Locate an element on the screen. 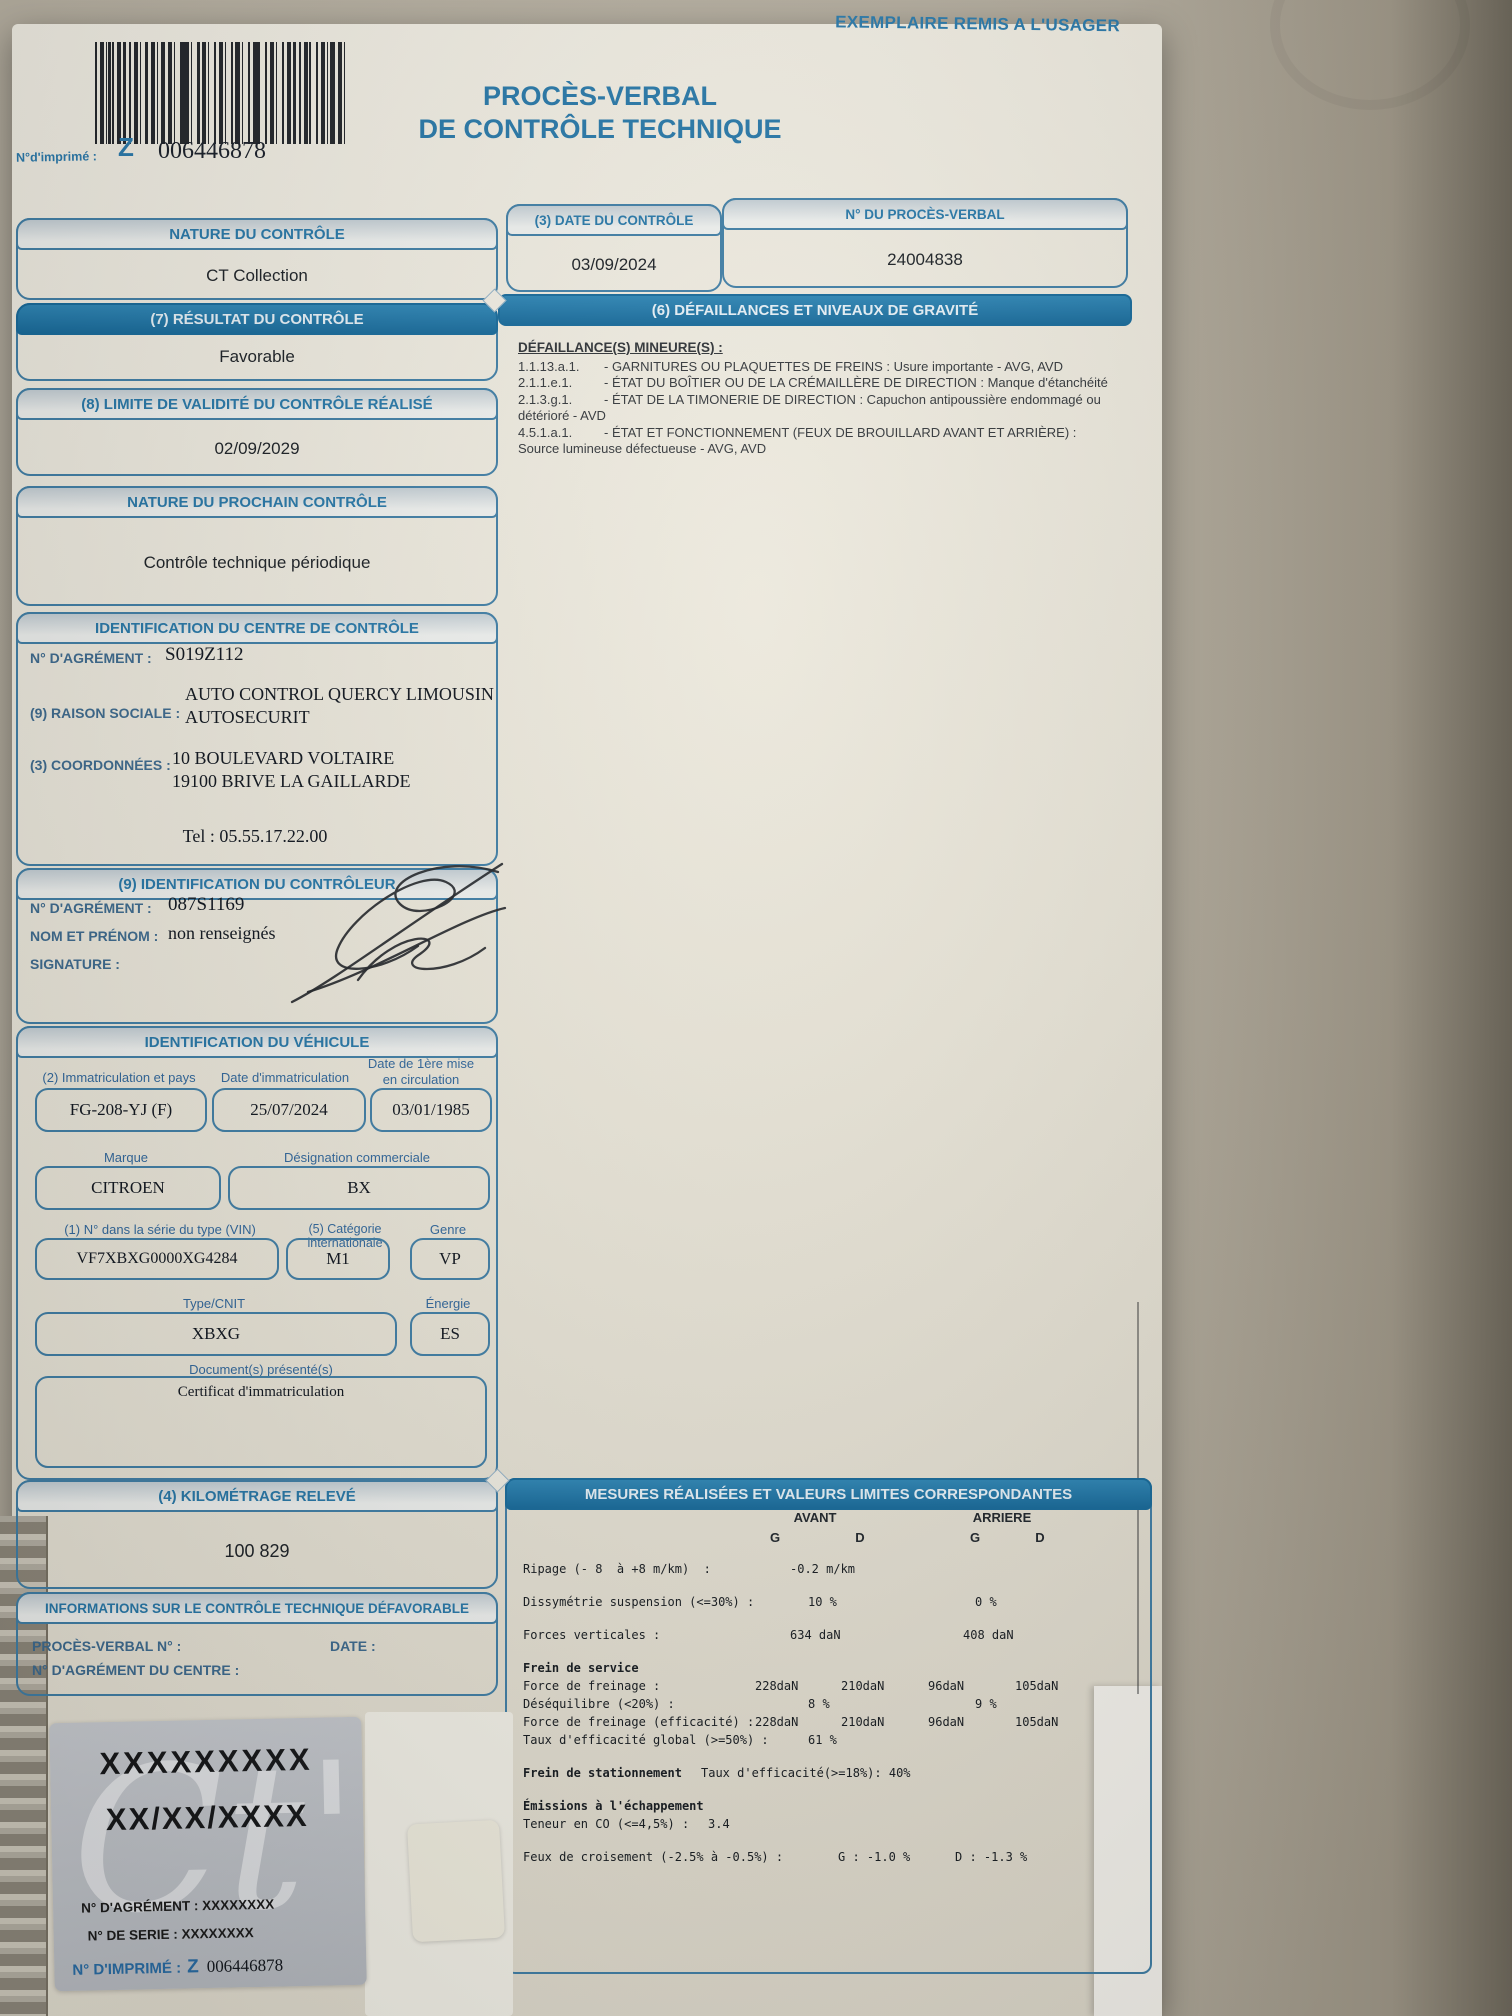 This screenshot has height=2016, width=1512. sticker-line2: XX/XX/XXXX is located at coordinates (207, 1817).